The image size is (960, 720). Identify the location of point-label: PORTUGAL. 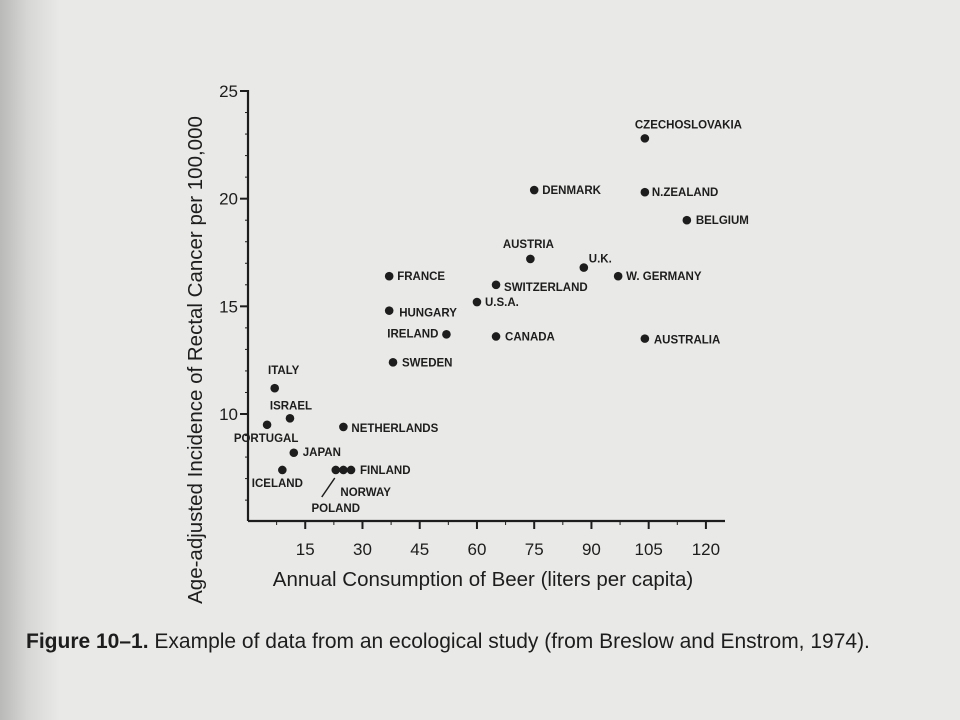
(266, 439).